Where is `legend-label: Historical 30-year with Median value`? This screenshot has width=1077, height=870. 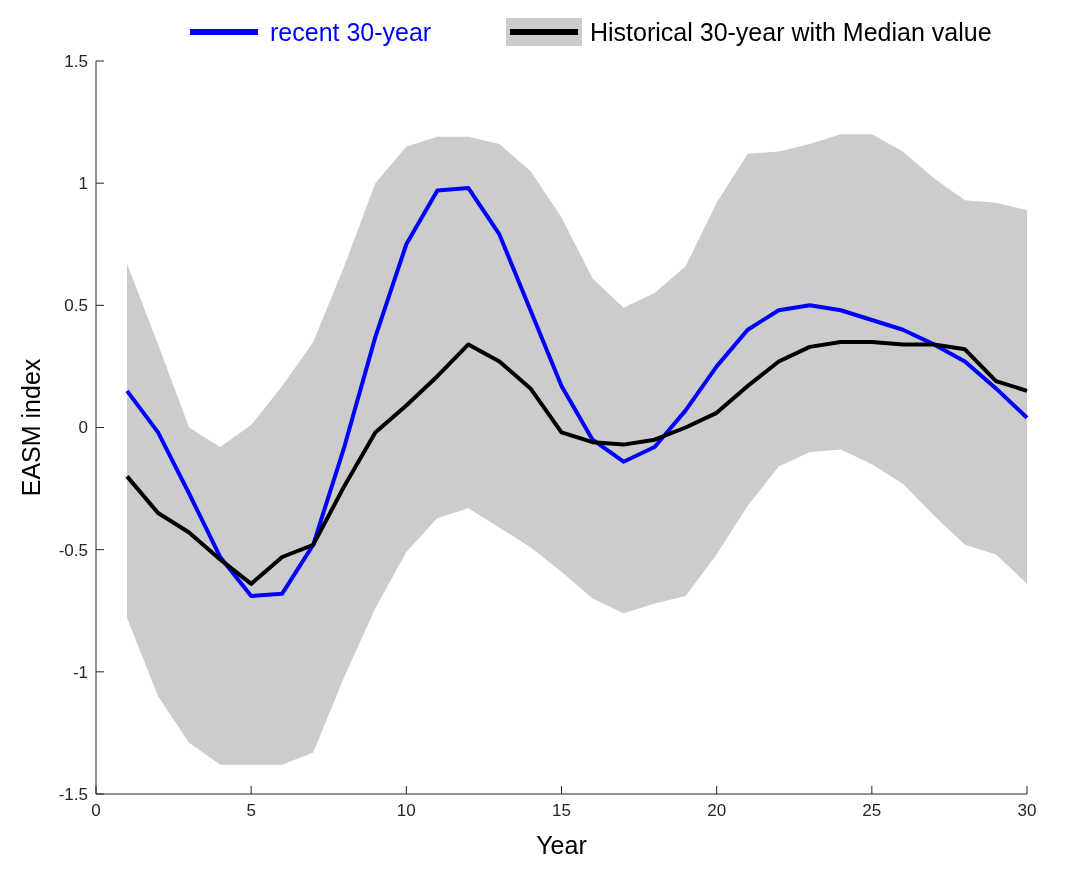 legend-label: Historical 30-year with Median value is located at coordinates (791, 31).